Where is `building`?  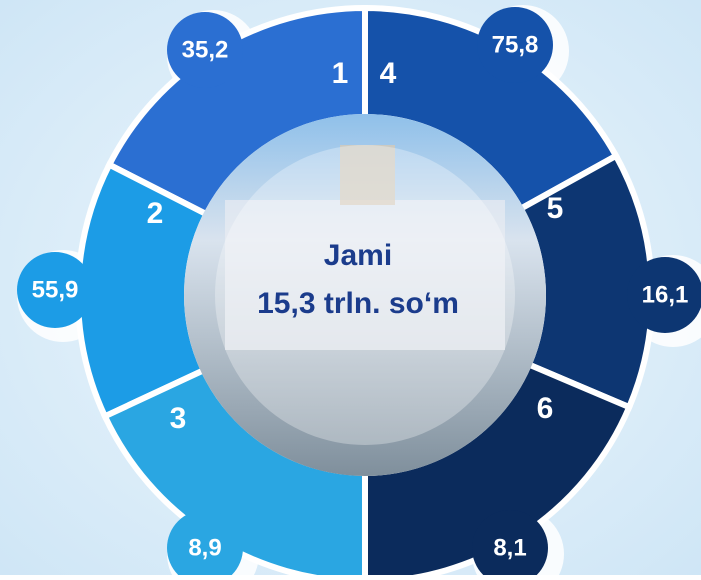
building is located at coordinates (365, 275).